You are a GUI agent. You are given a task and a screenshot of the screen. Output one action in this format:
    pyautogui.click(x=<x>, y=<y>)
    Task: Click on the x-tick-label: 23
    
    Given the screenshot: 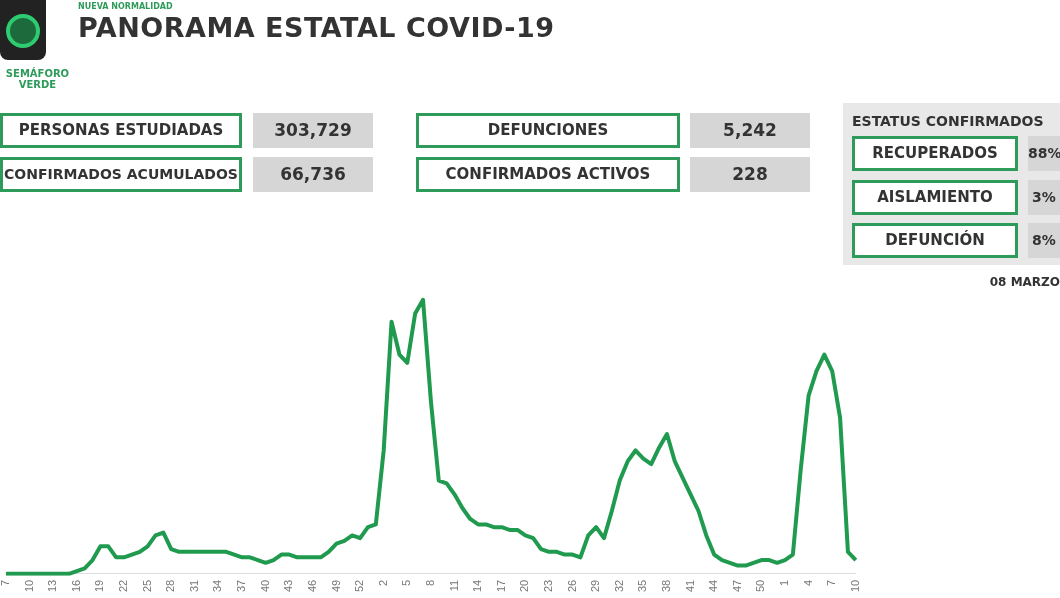 What is the action you would take?
    pyautogui.click(x=547, y=586)
    